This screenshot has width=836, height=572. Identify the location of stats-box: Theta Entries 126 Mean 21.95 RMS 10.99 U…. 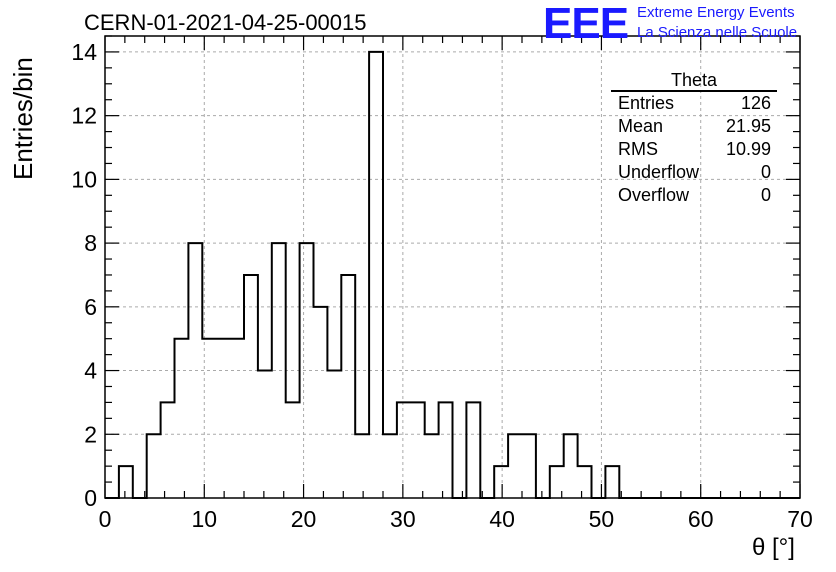
(694, 138).